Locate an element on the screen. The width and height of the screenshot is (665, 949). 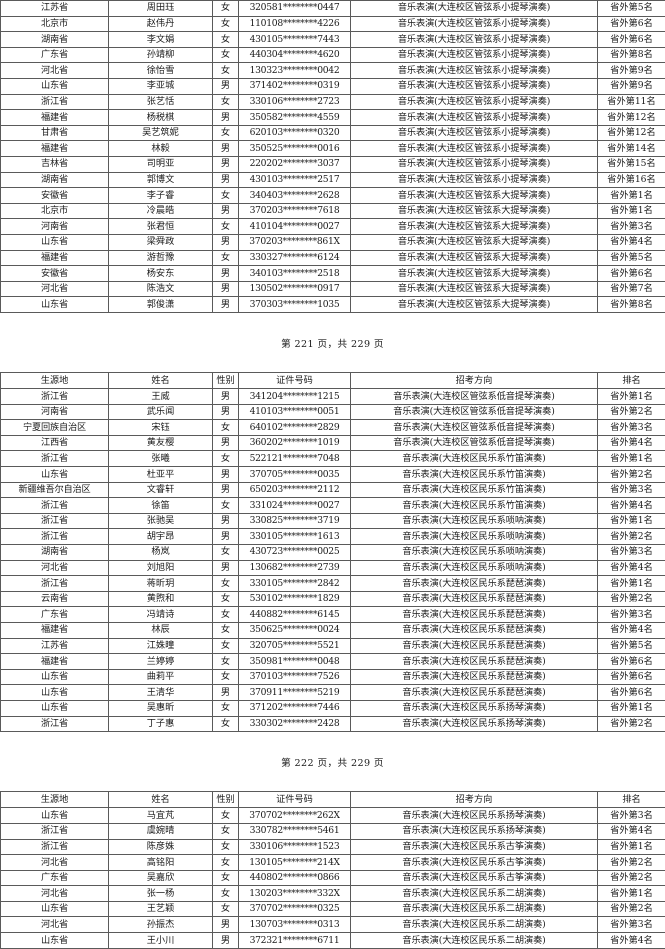
cell-rank: 省外第11名 is located at coordinates (631, 102).